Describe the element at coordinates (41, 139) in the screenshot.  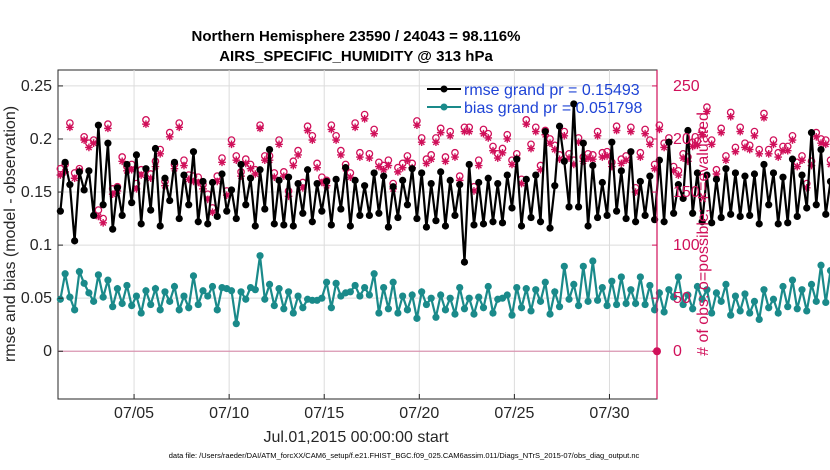
I see `y-tick-label: 0.2` at that location.